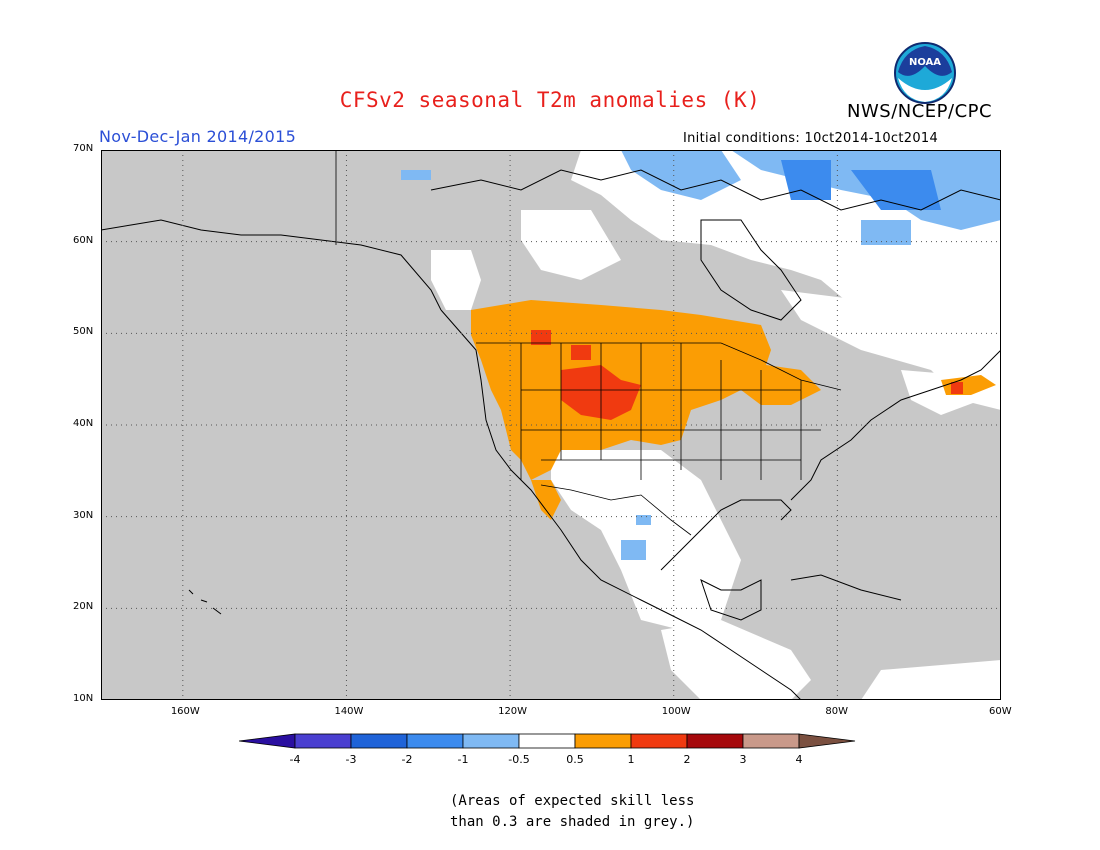  I want to click on latitude-label: 70N, so click(83, 148).